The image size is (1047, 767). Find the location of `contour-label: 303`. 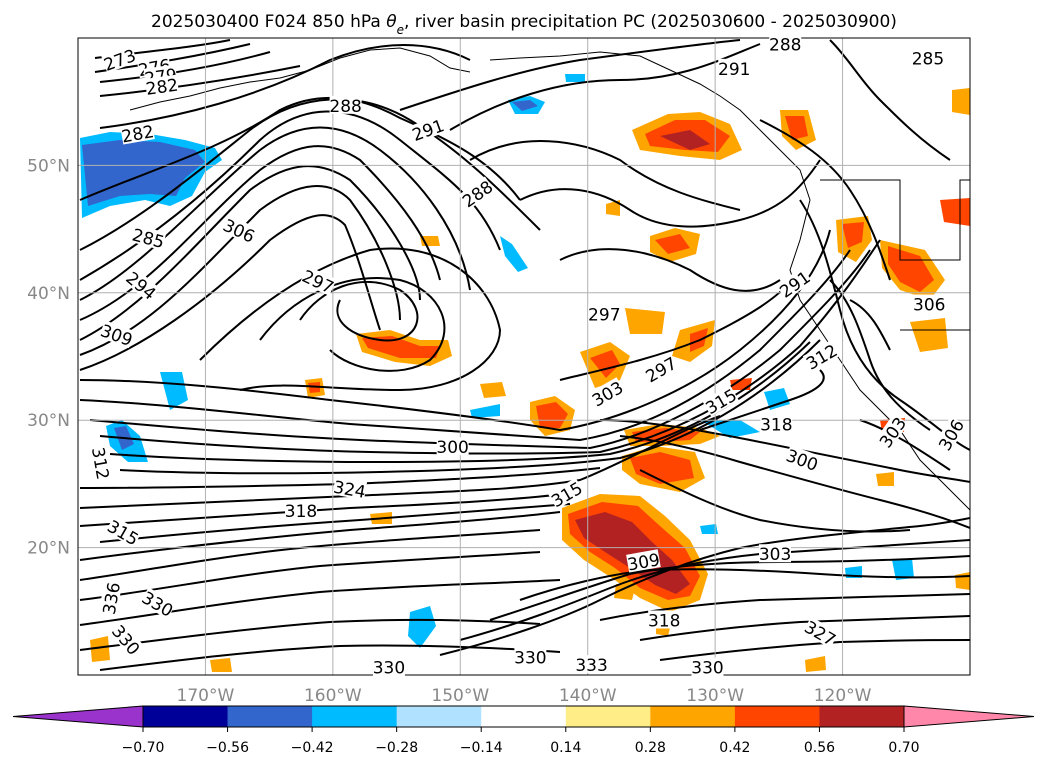

contour-label: 303 is located at coordinates (775, 554).